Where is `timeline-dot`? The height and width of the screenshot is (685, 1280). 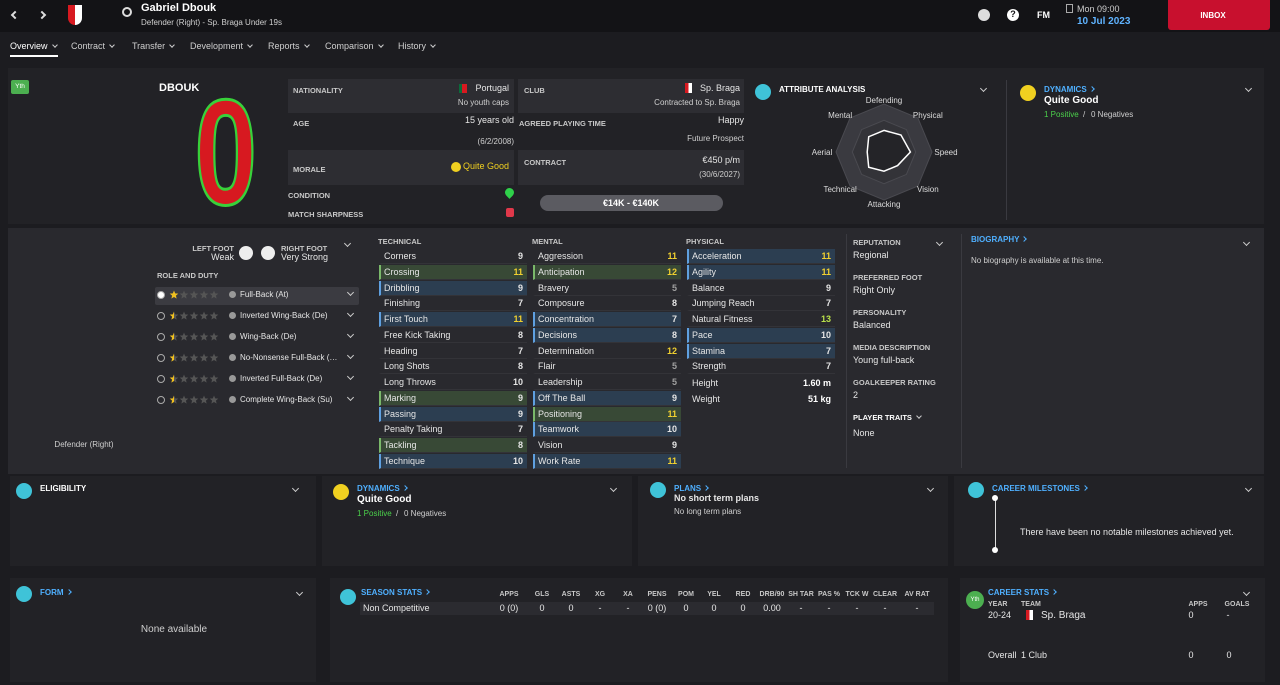
timeline-dot is located at coordinates (995, 498).